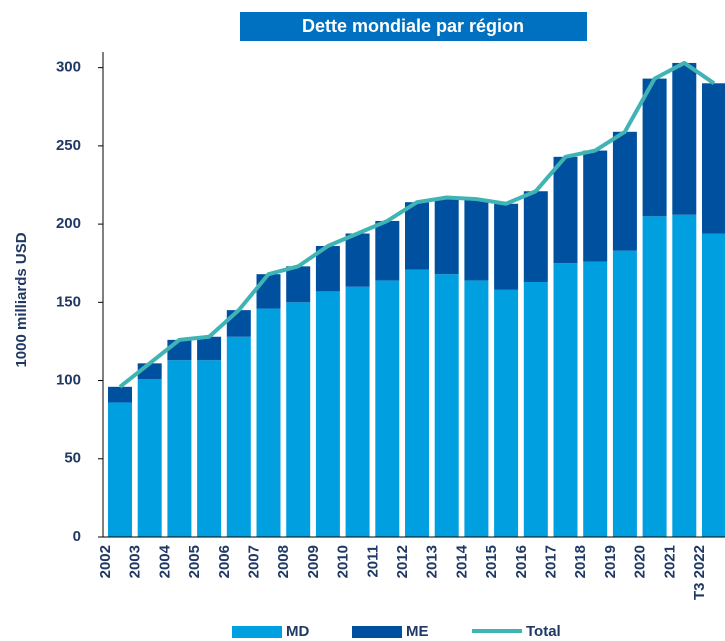 The height and width of the screenshot is (641, 725). What do you see at coordinates (77, 536) in the screenshot?
I see `y-tick-label: 0` at bounding box center [77, 536].